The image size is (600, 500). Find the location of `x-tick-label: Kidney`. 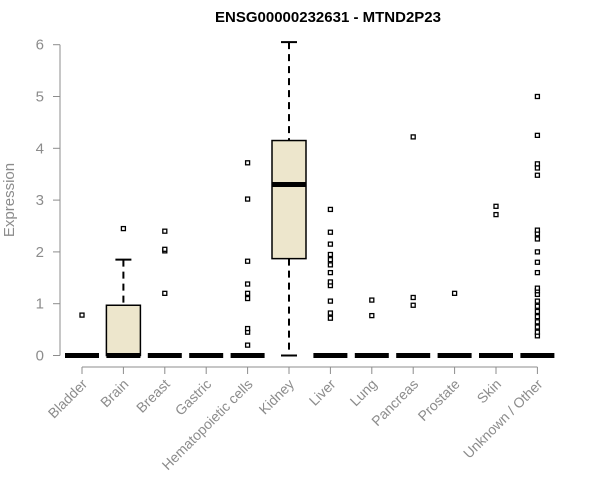

x-tick-label: Kidney is located at coordinates (277, 397).